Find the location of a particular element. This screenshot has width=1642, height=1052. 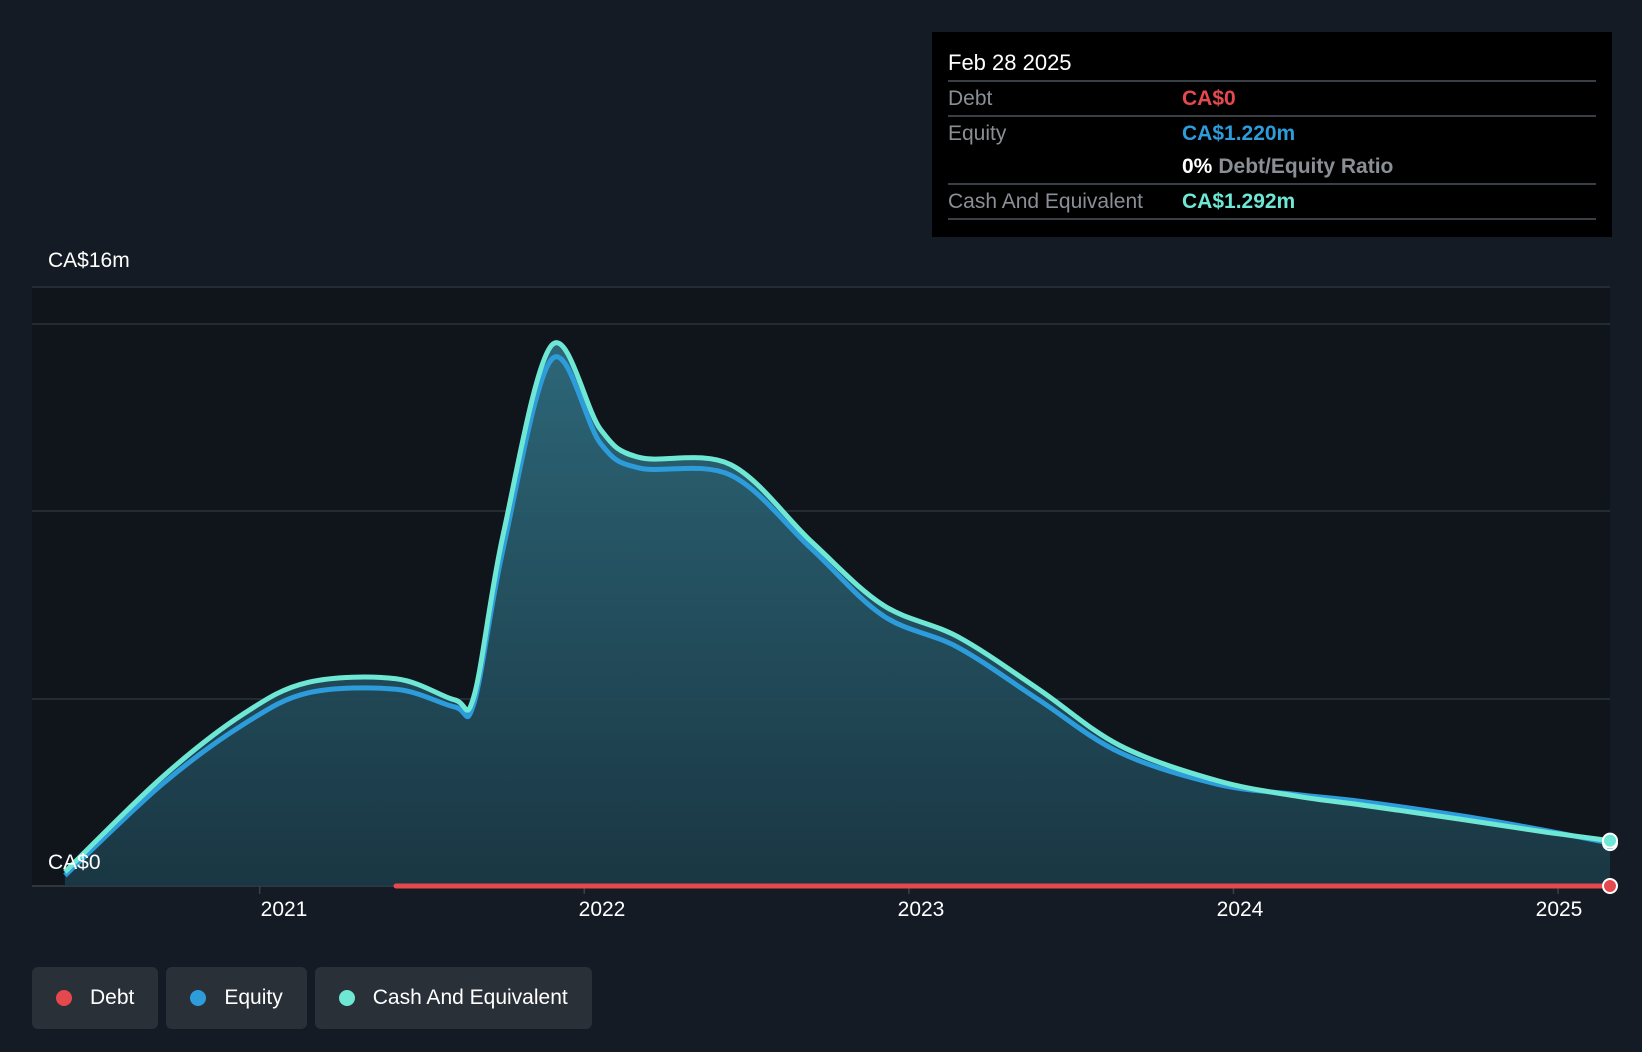

tooltip-row-ratio: 0% Debt/Equity Ratio is located at coordinates (1272, 167).